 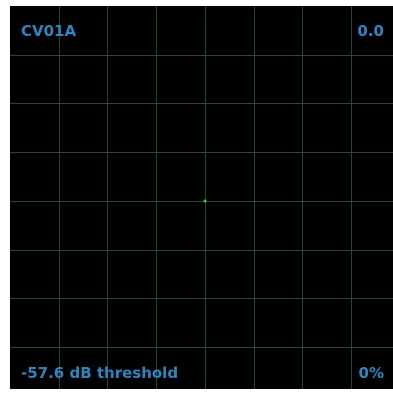 What do you see at coordinates (205, 201) in the screenshot?
I see `signal-point` at bounding box center [205, 201].